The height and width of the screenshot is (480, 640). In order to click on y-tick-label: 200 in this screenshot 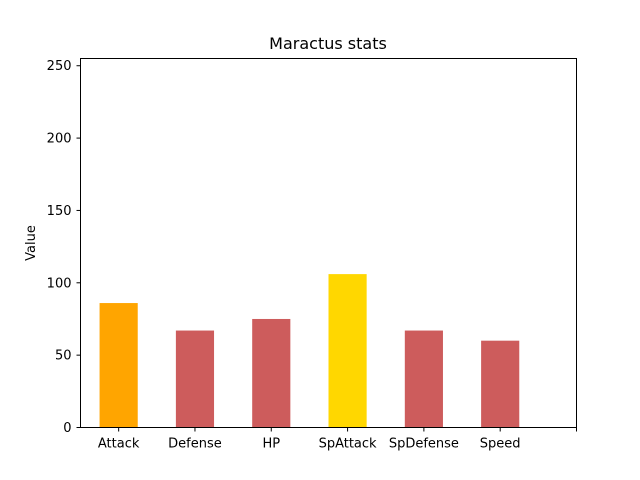, I will do `click(59, 139)`.